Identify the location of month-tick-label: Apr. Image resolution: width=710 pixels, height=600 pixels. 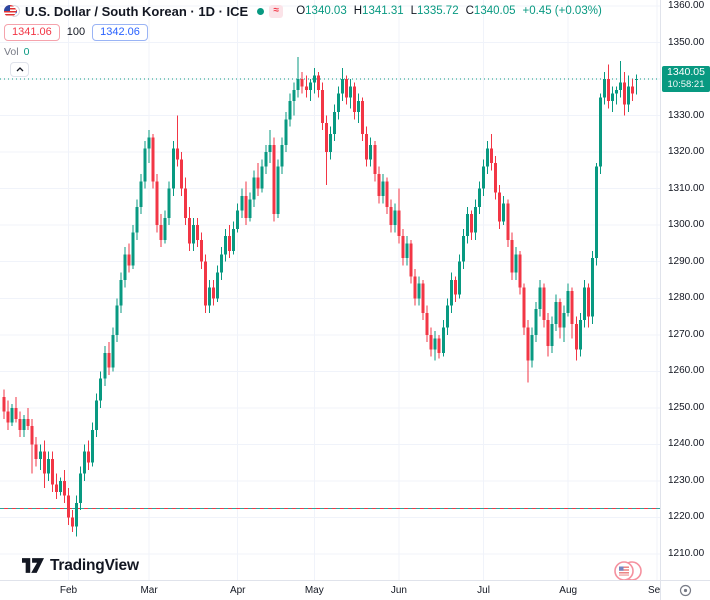
(237, 590).